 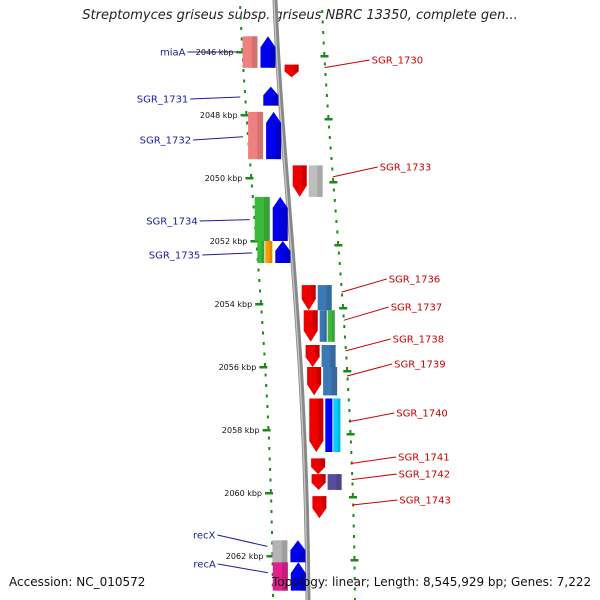 I want to click on gene-label-sgr_1733: SGR_1733, so click(x=406, y=168).